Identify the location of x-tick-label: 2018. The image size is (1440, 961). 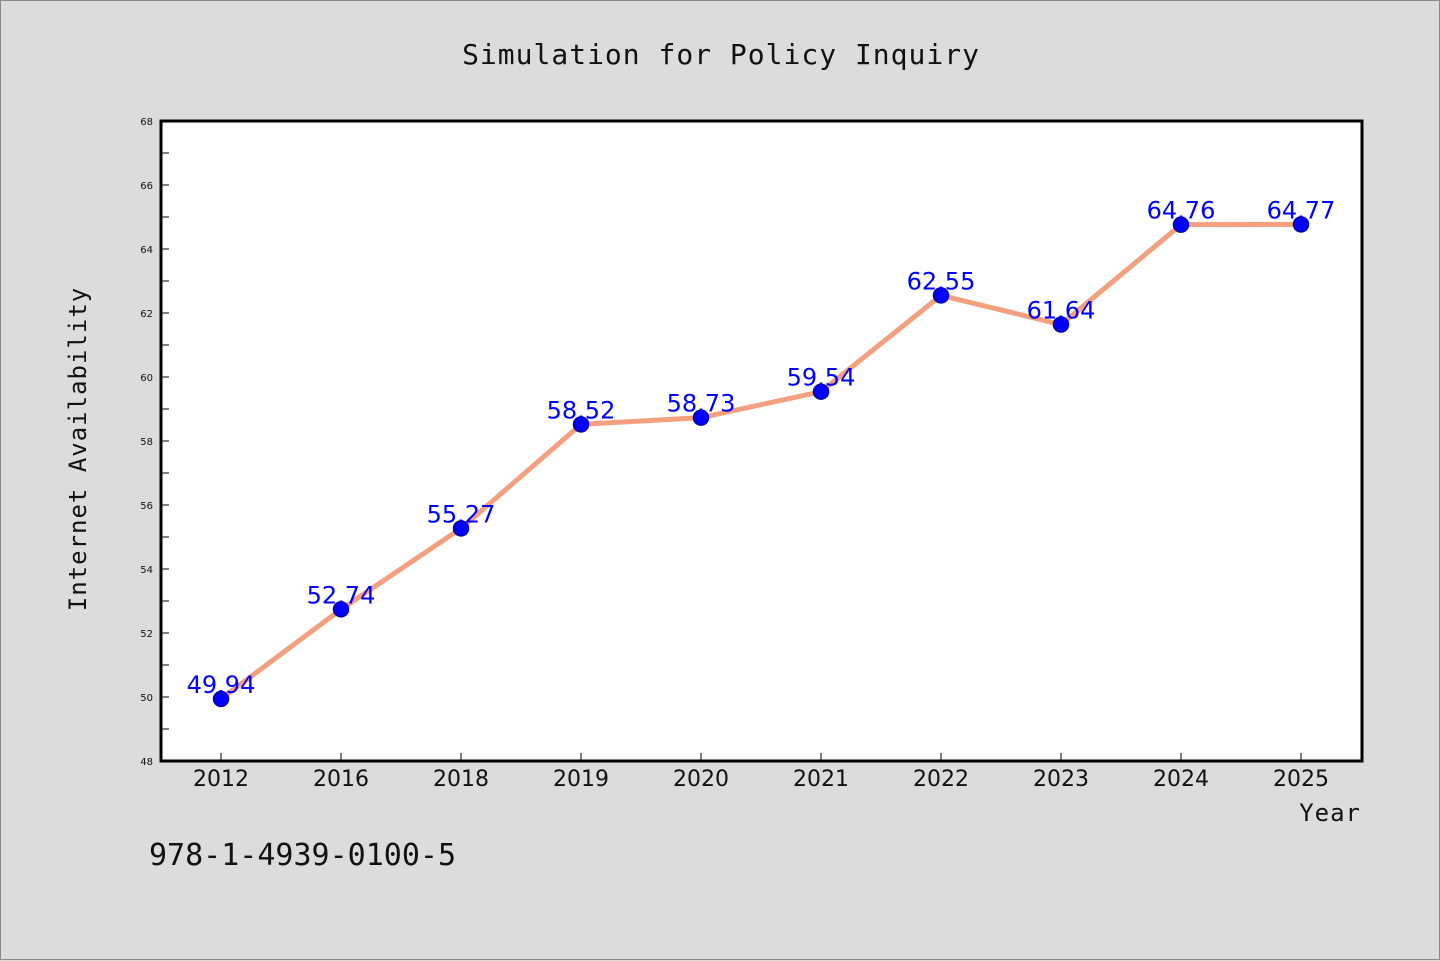
(461, 779).